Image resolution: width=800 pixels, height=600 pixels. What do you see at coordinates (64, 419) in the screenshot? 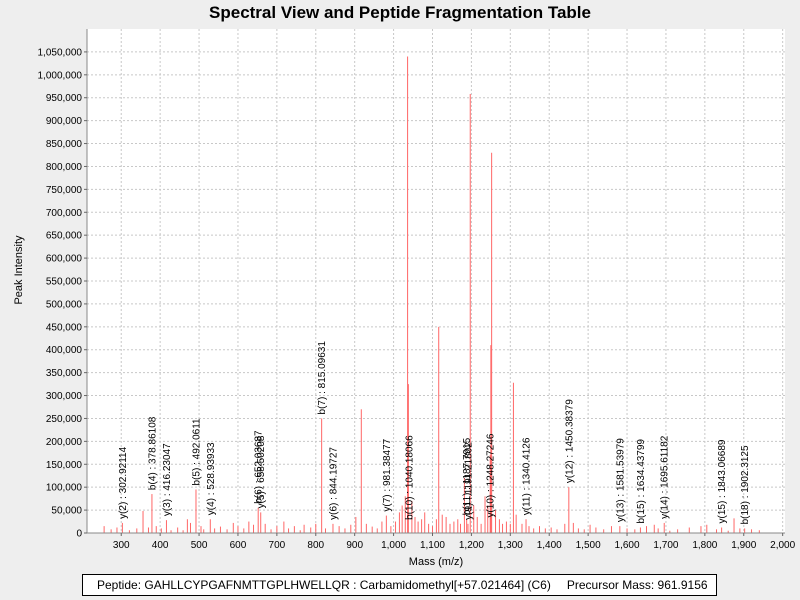
I see `y-tick-label: 250,000` at bounding box center [64, 419].